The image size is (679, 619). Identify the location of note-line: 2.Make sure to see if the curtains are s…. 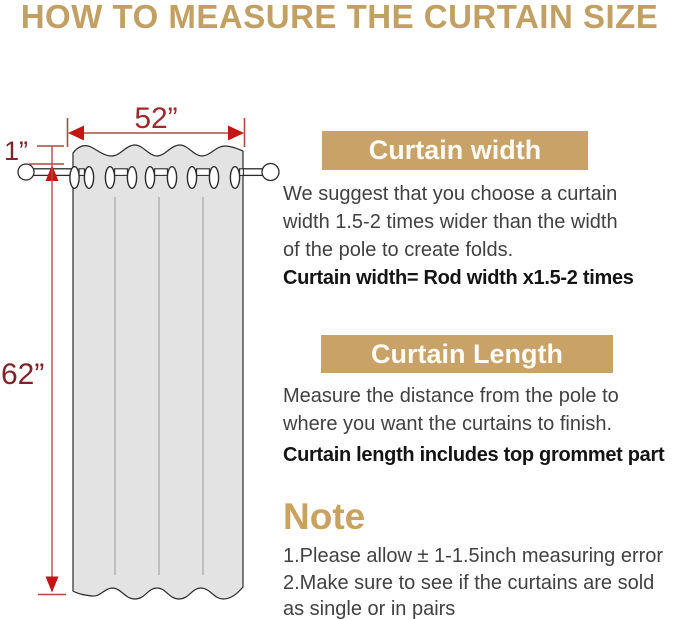
(469, 582).